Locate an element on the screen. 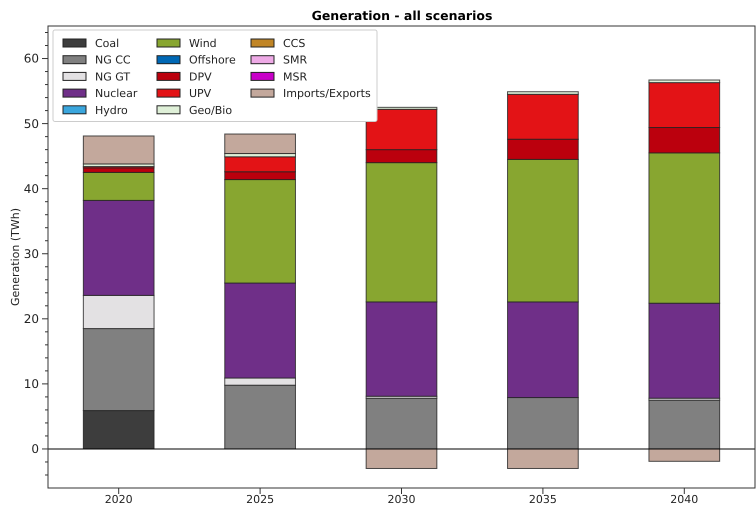 This screenshot has height=514, width=756. legend-label: Nuclear is located at coordinates (116, 93).